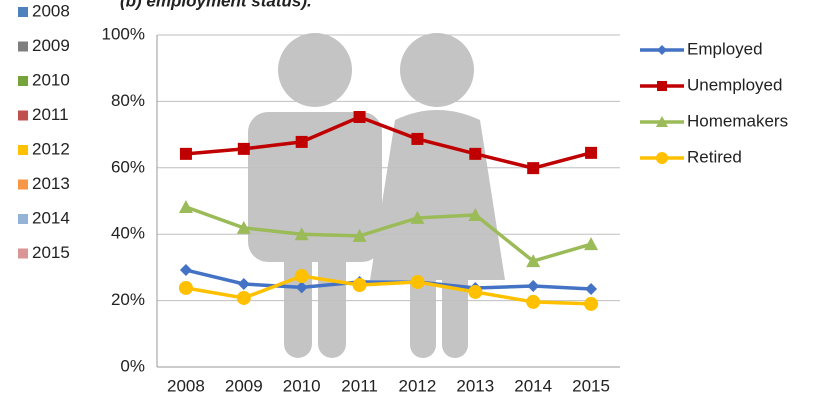  What do you see at coordinates (244, 385) in the screenshot?
I see `x-tick-label: 2009` at bounding box center [244, 385].